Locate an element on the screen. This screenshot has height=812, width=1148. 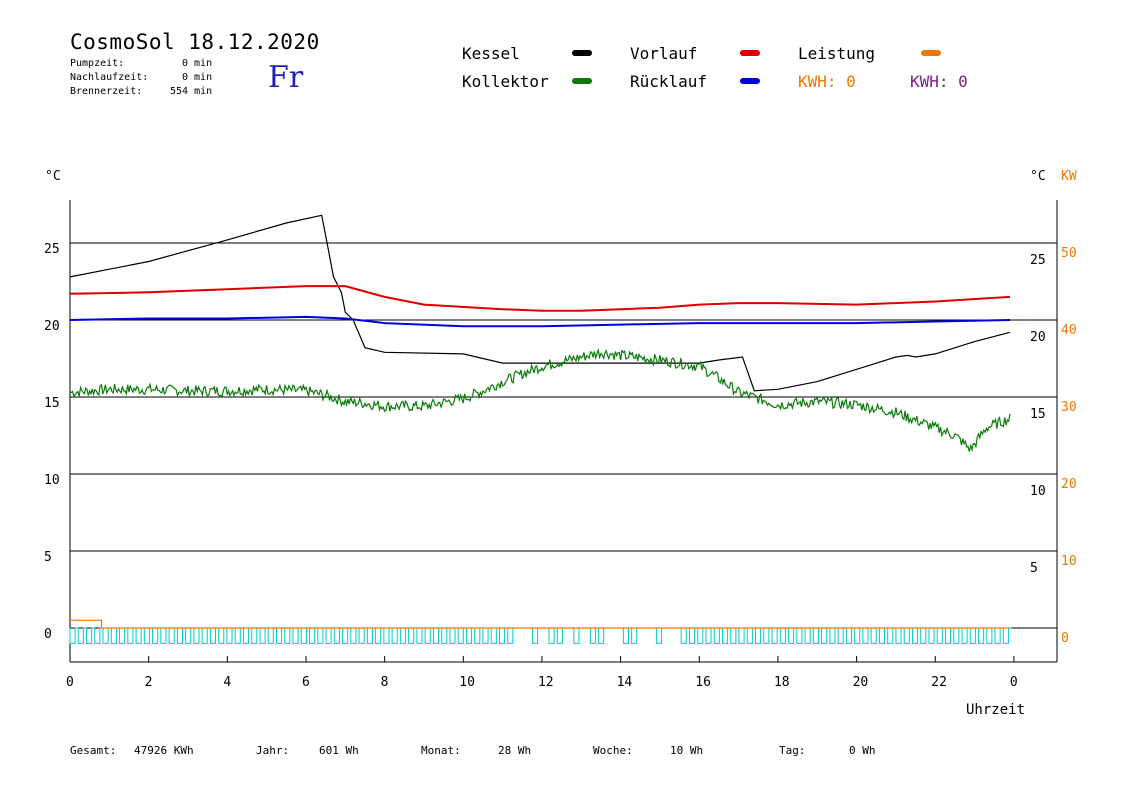
woche-label: Woche: is located at coordinates (613, 750).